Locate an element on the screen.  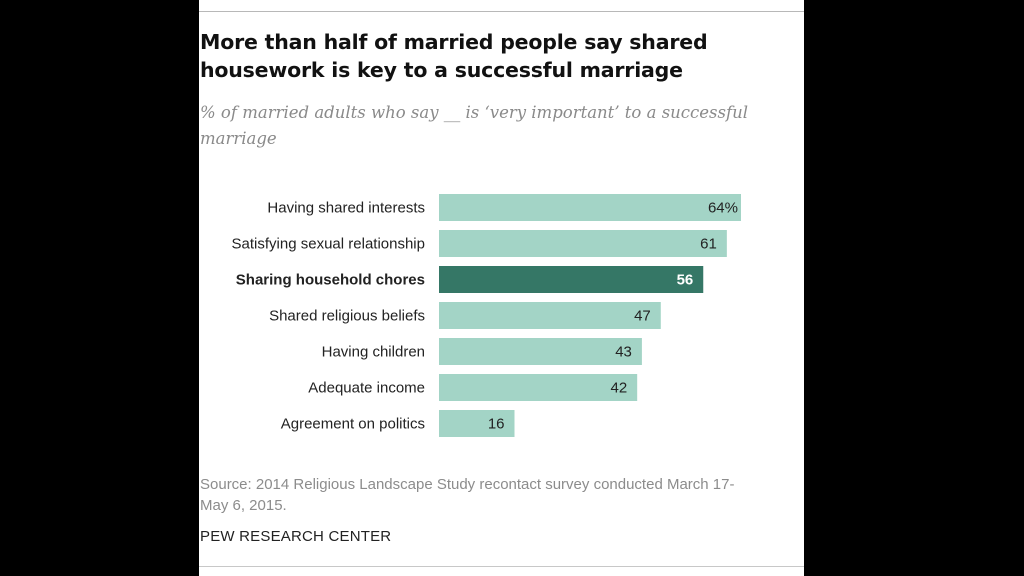
category-label: Adequate income is located at coordinates (366, 388).